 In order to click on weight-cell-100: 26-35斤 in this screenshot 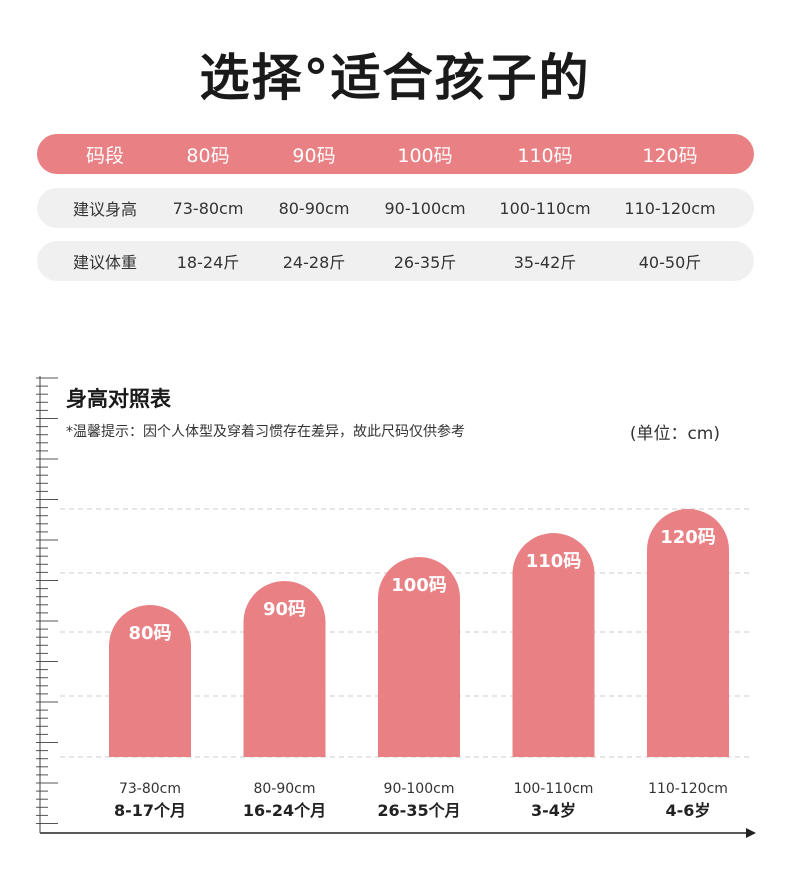, I will do `click(425, 262)`.